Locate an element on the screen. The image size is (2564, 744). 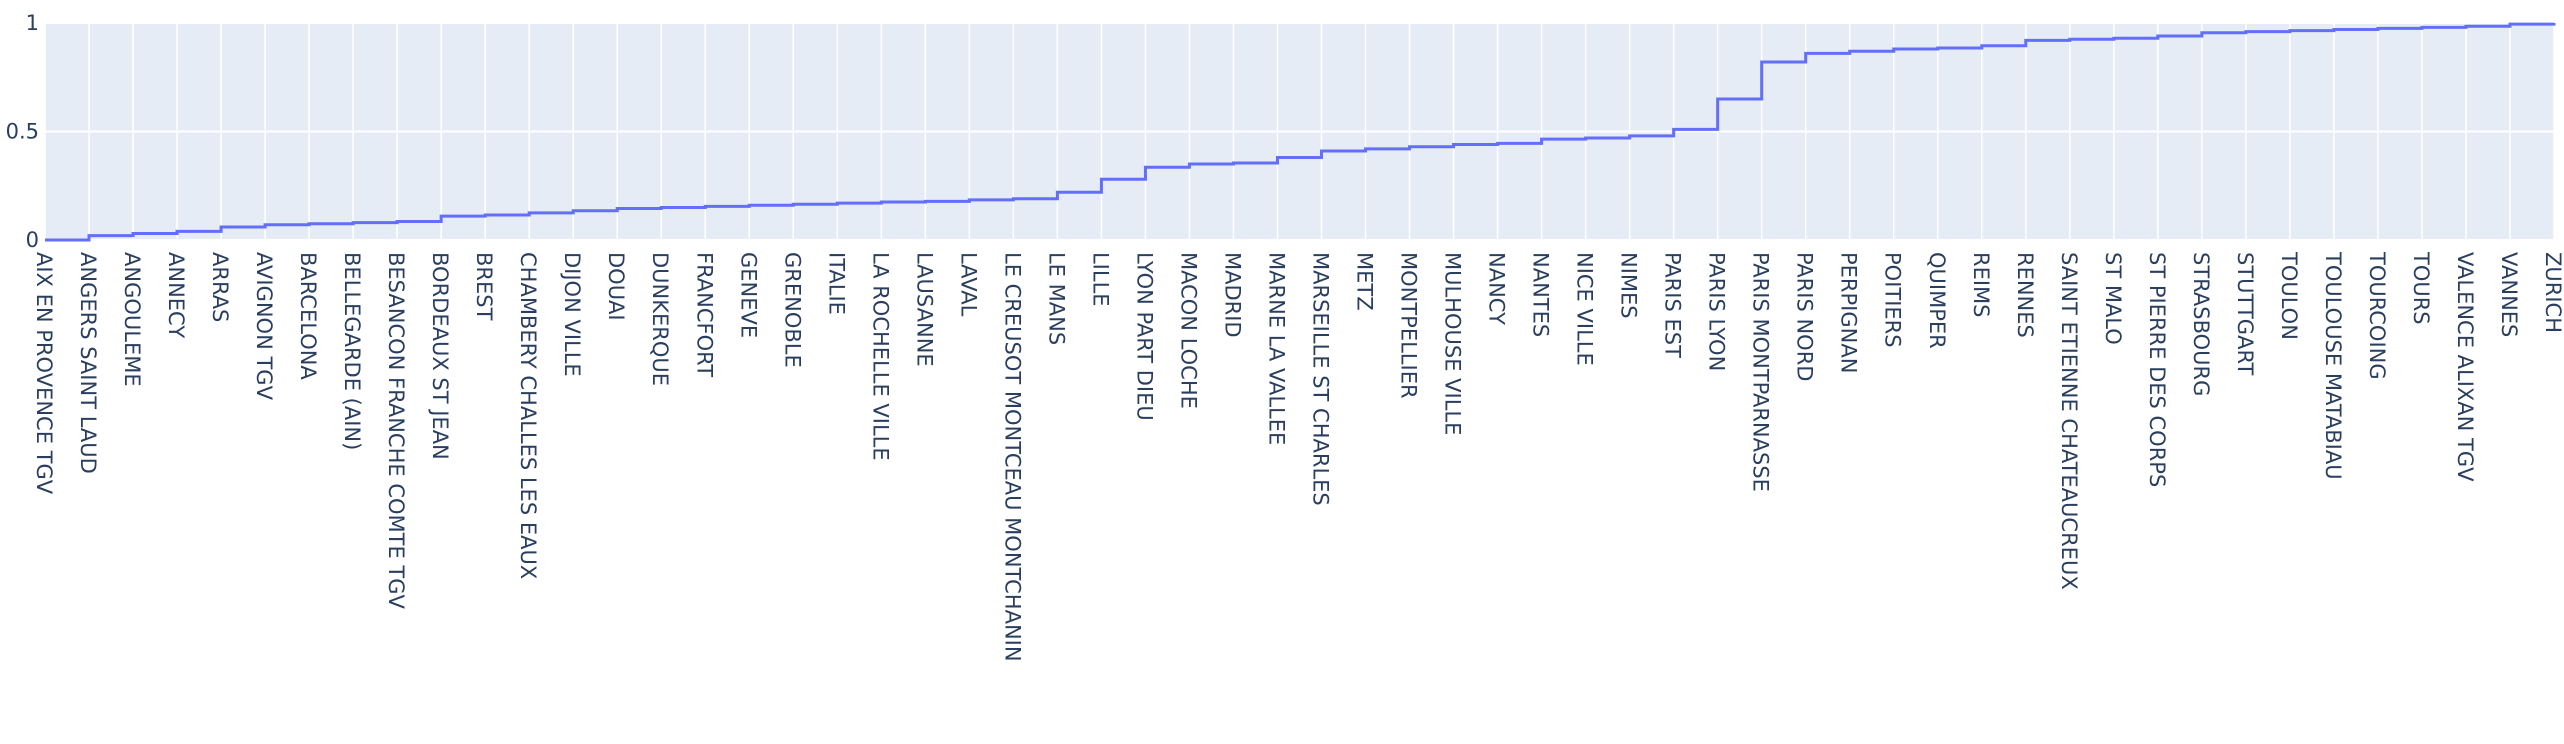
x-tick-label: STUTTGART is located at coordinates (2245, 314).